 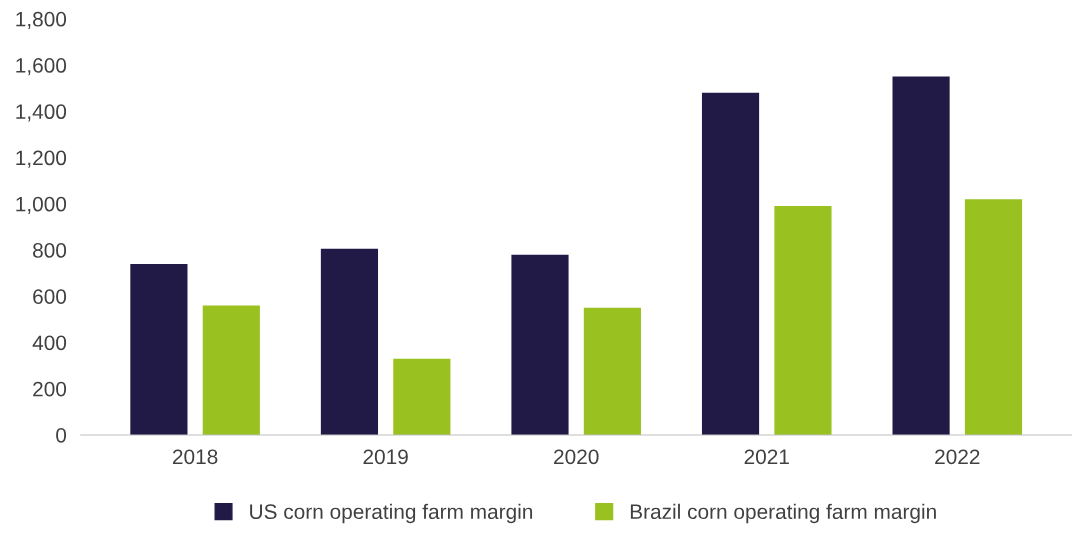 I want to click on legend-label: US corn operating farm margin, so click(x=391, y=513).